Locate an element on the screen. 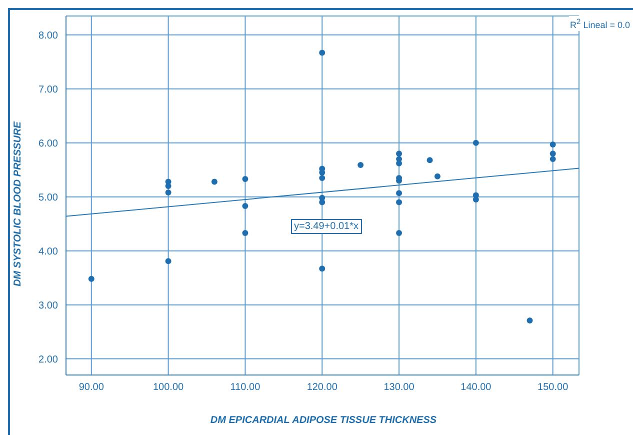 This screenshot has width=633, height=435. x-axis-title: DM EPICARDIAL ADIPOSE TISSUE THICKNESS is located at coordinates (323, 420).